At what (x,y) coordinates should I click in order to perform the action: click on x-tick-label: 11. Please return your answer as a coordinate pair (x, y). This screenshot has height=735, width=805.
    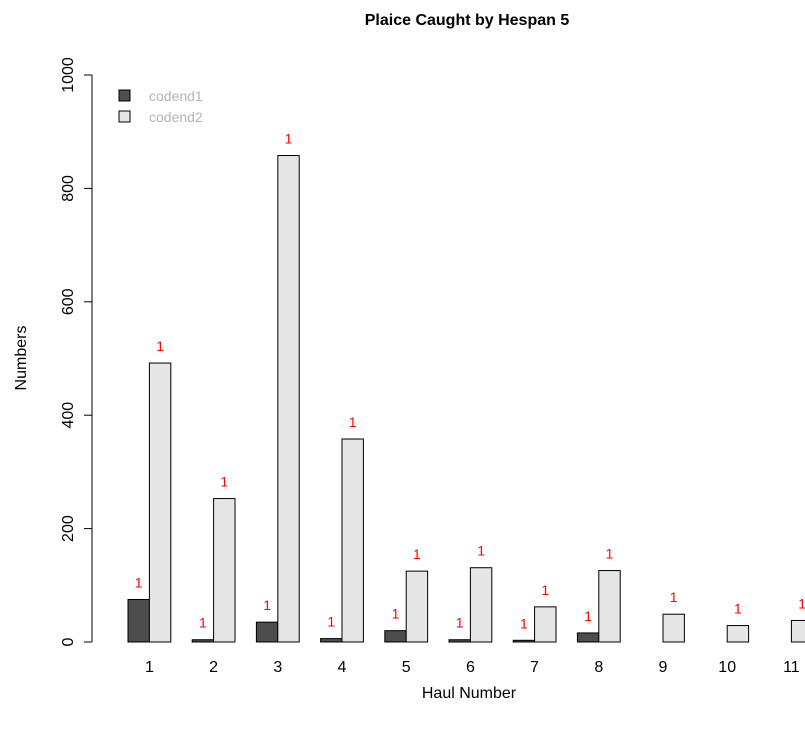
    Looking at the image, I should click on (791, 667).